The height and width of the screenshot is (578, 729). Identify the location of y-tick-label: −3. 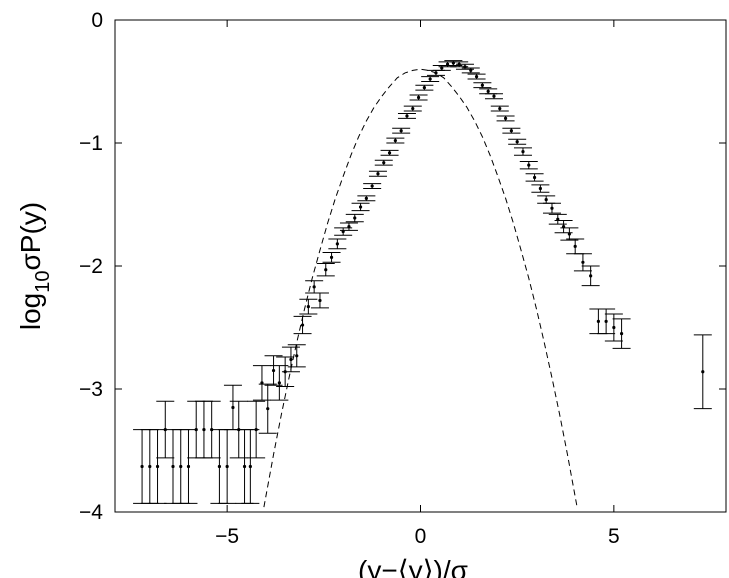
(91, 389).